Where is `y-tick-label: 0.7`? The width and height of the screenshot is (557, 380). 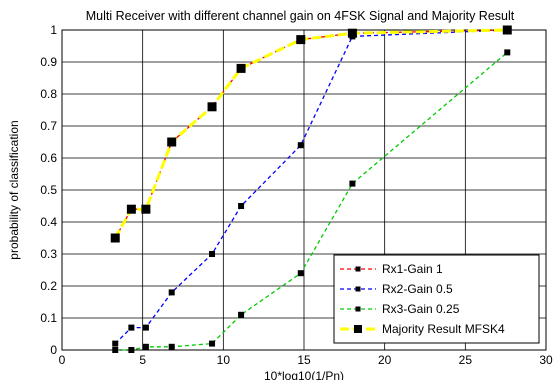 y-tick-label: 0.7 is located at coordinates (48, 126).